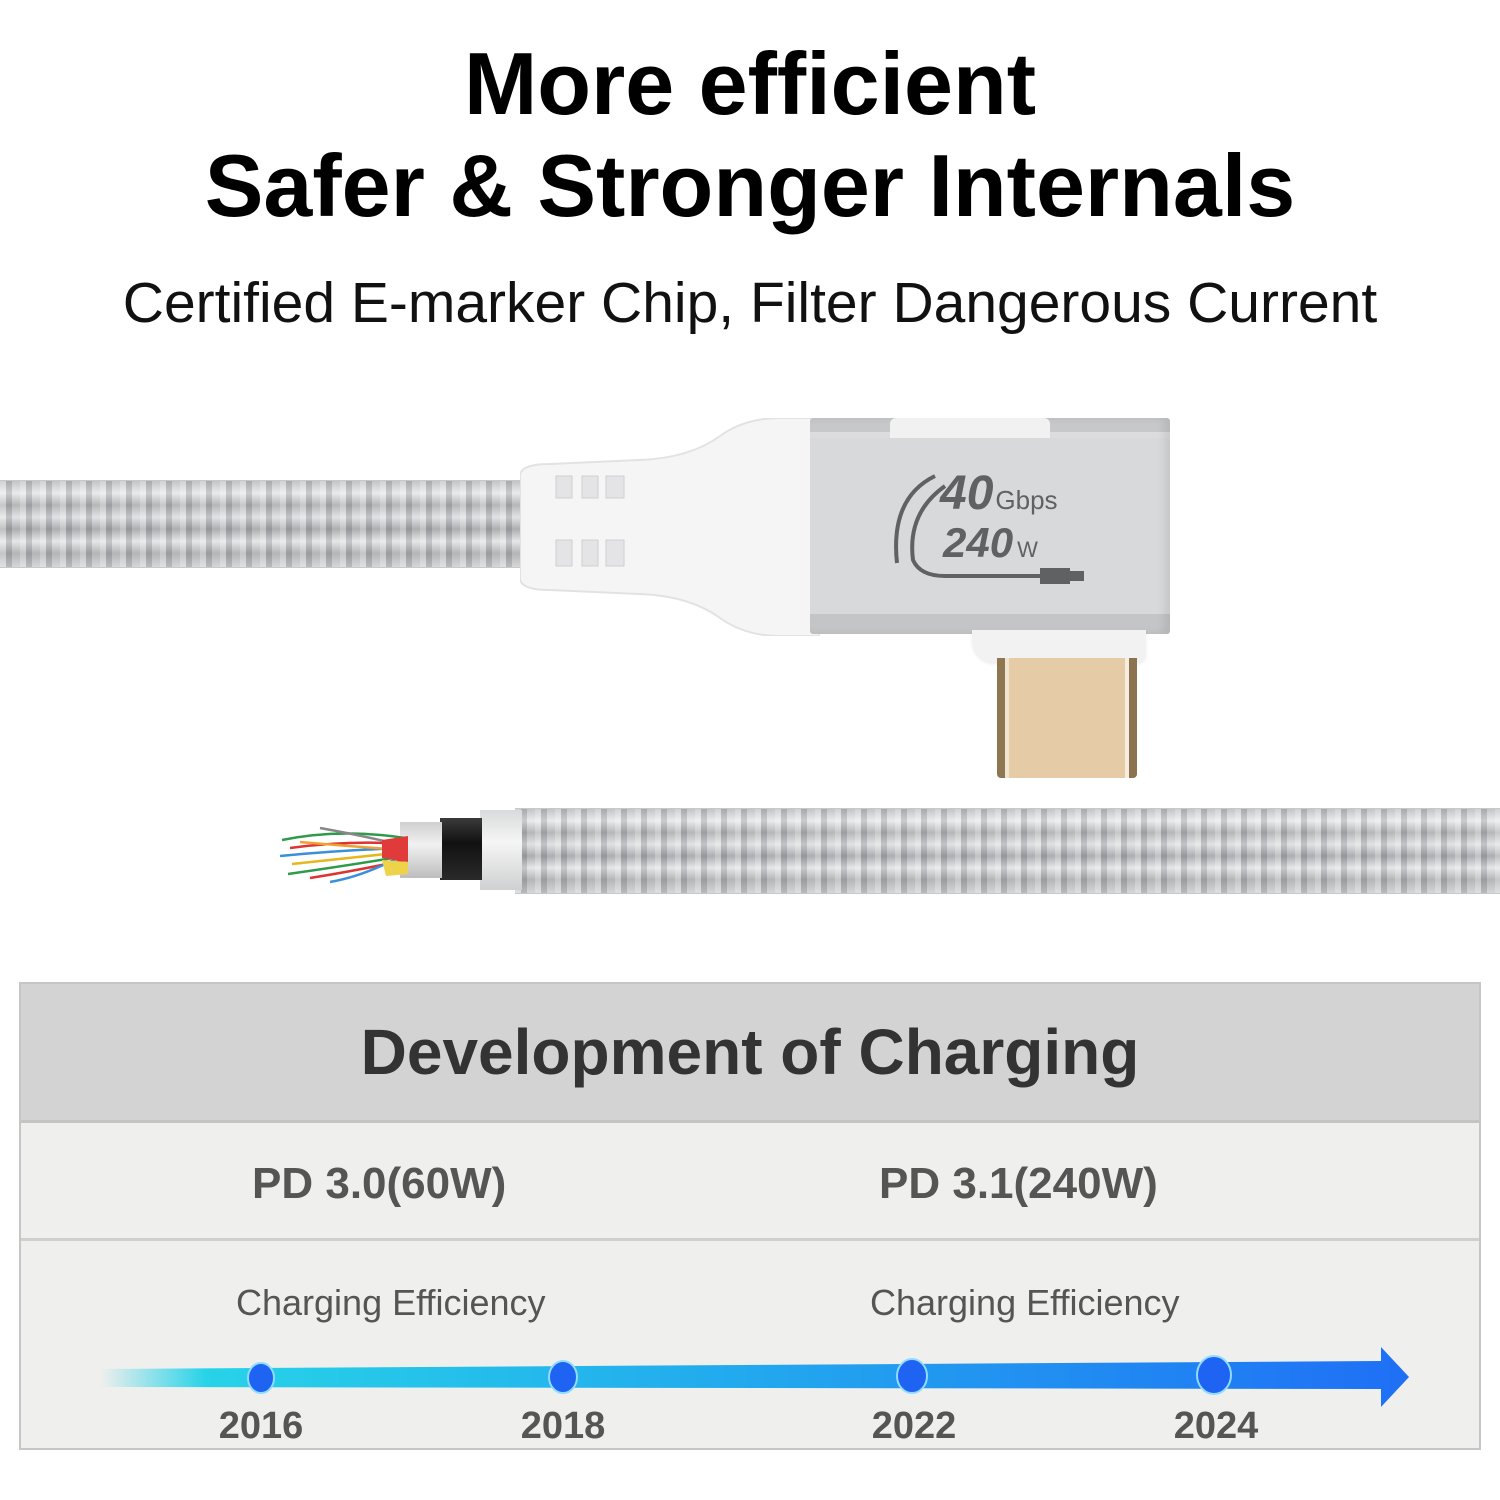  What do you see at coordinates (1067, 718) in the screenshot?
I see `usb-c-plug` at bounding box center [1067, 718].